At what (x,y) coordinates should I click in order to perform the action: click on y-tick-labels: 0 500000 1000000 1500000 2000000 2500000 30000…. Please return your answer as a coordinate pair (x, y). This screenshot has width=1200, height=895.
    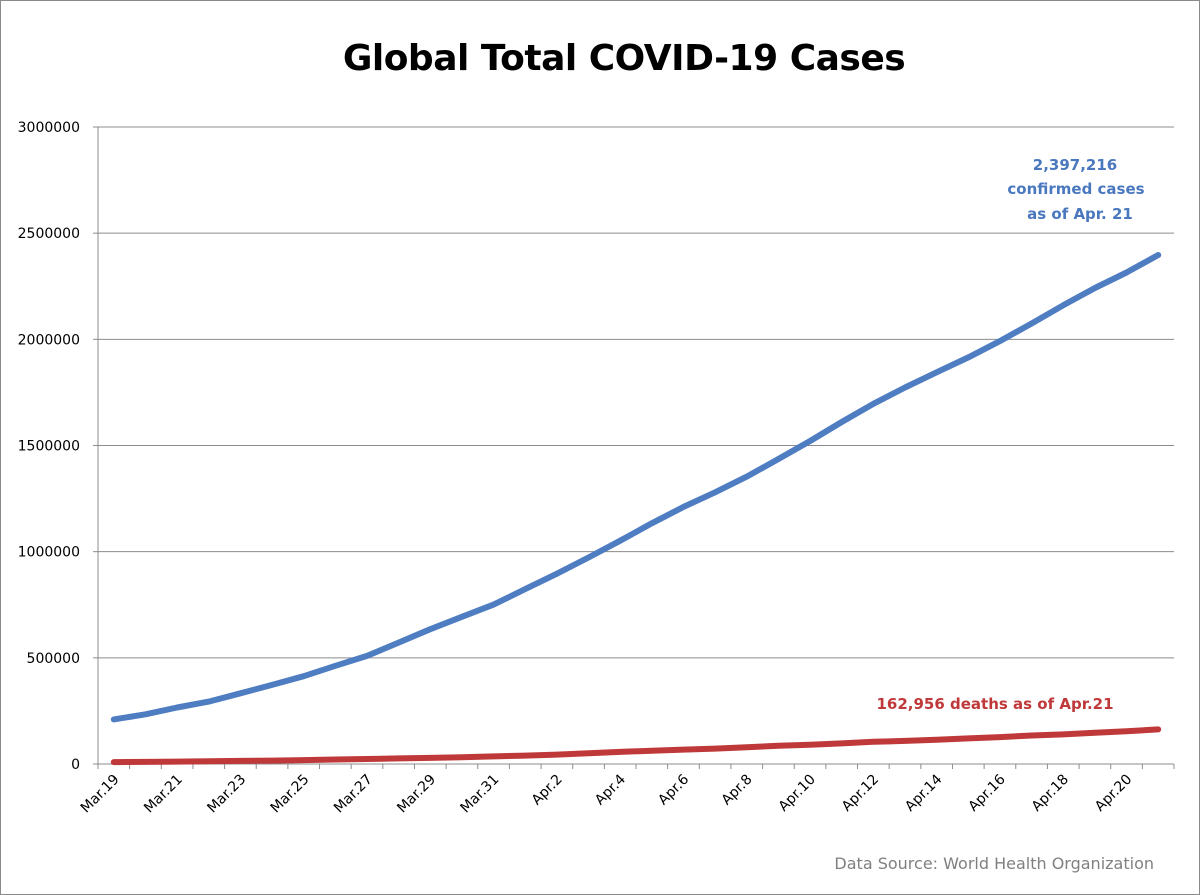
    Looking at the image, I should click on (49, 446).